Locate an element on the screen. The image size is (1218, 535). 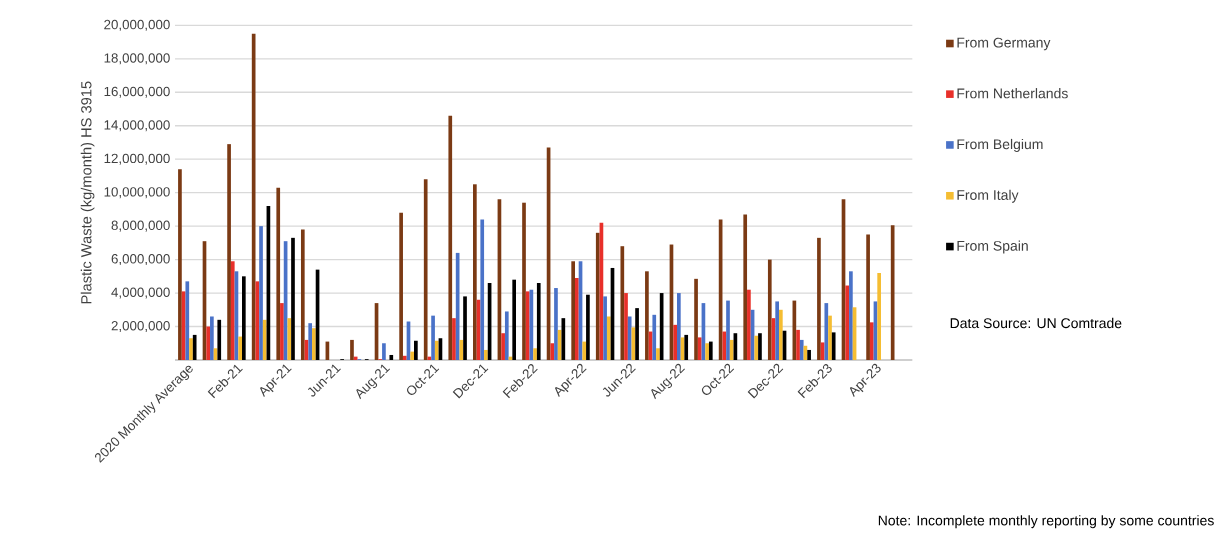
text: Note: Incomplete monthly reporting by some countries is located at coordinates (1046, 522).